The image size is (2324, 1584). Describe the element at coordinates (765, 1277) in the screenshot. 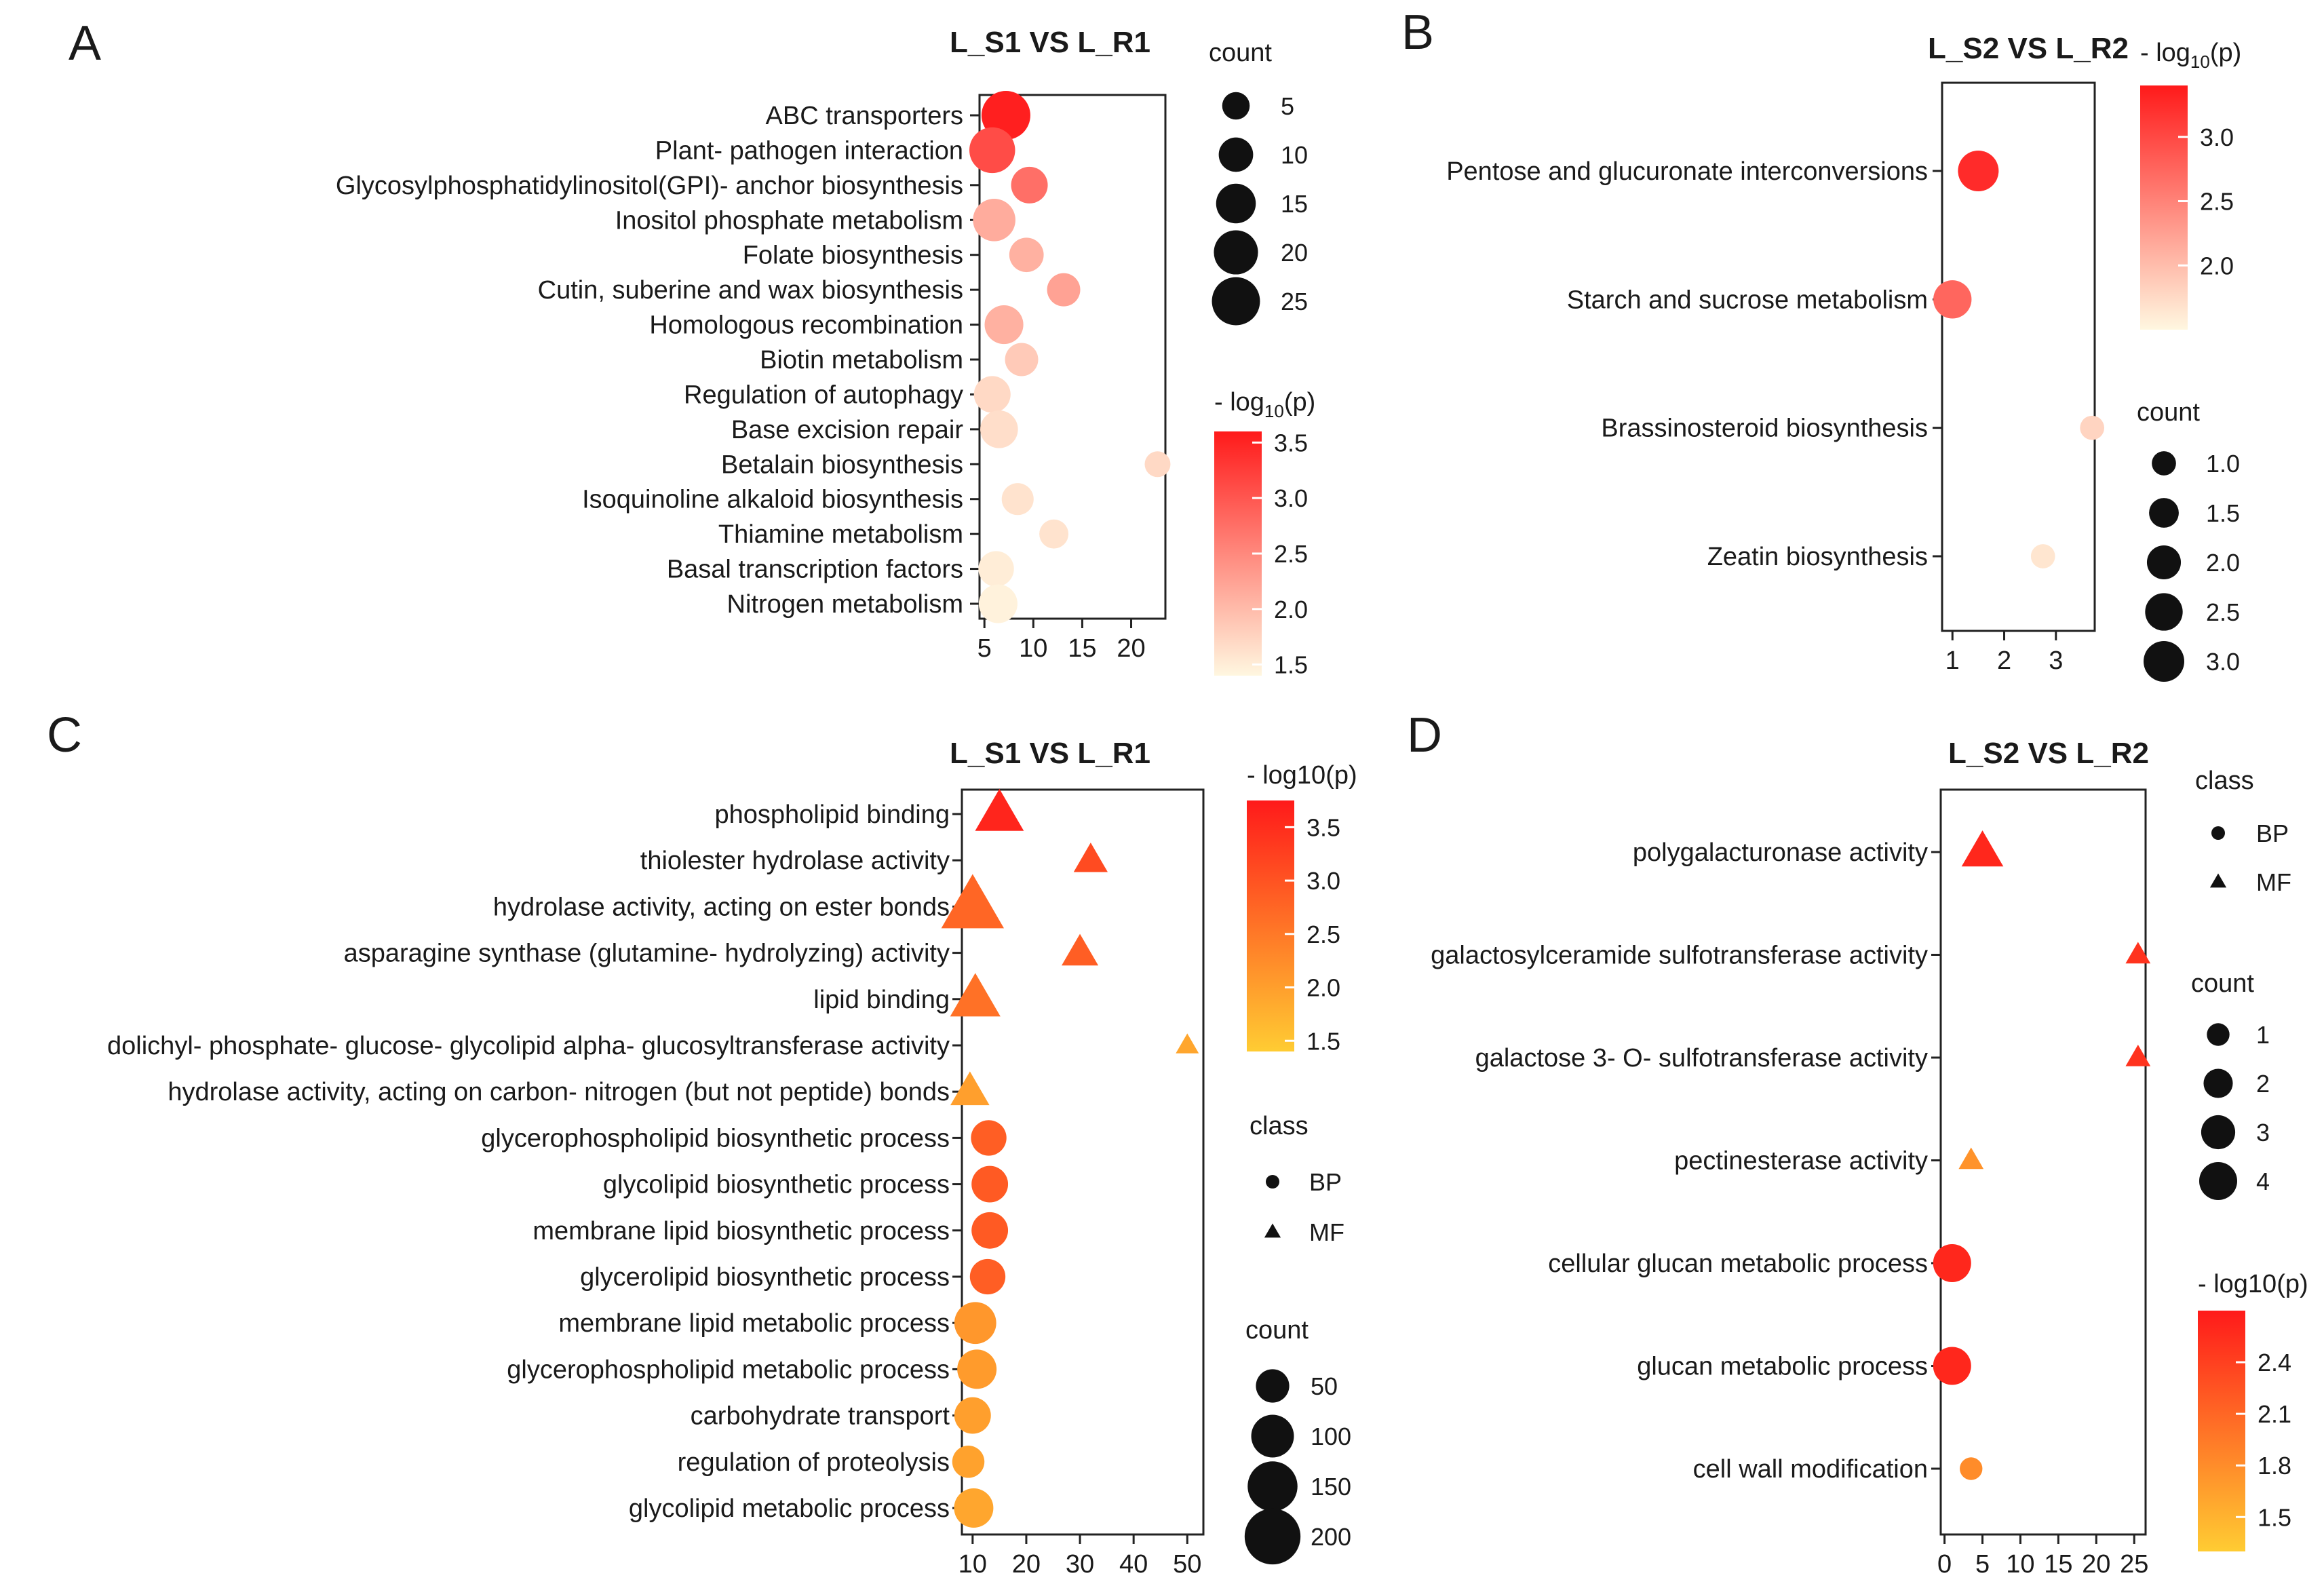

I see `y-tick-label: glycerolipid biosynthetic process` at that location.